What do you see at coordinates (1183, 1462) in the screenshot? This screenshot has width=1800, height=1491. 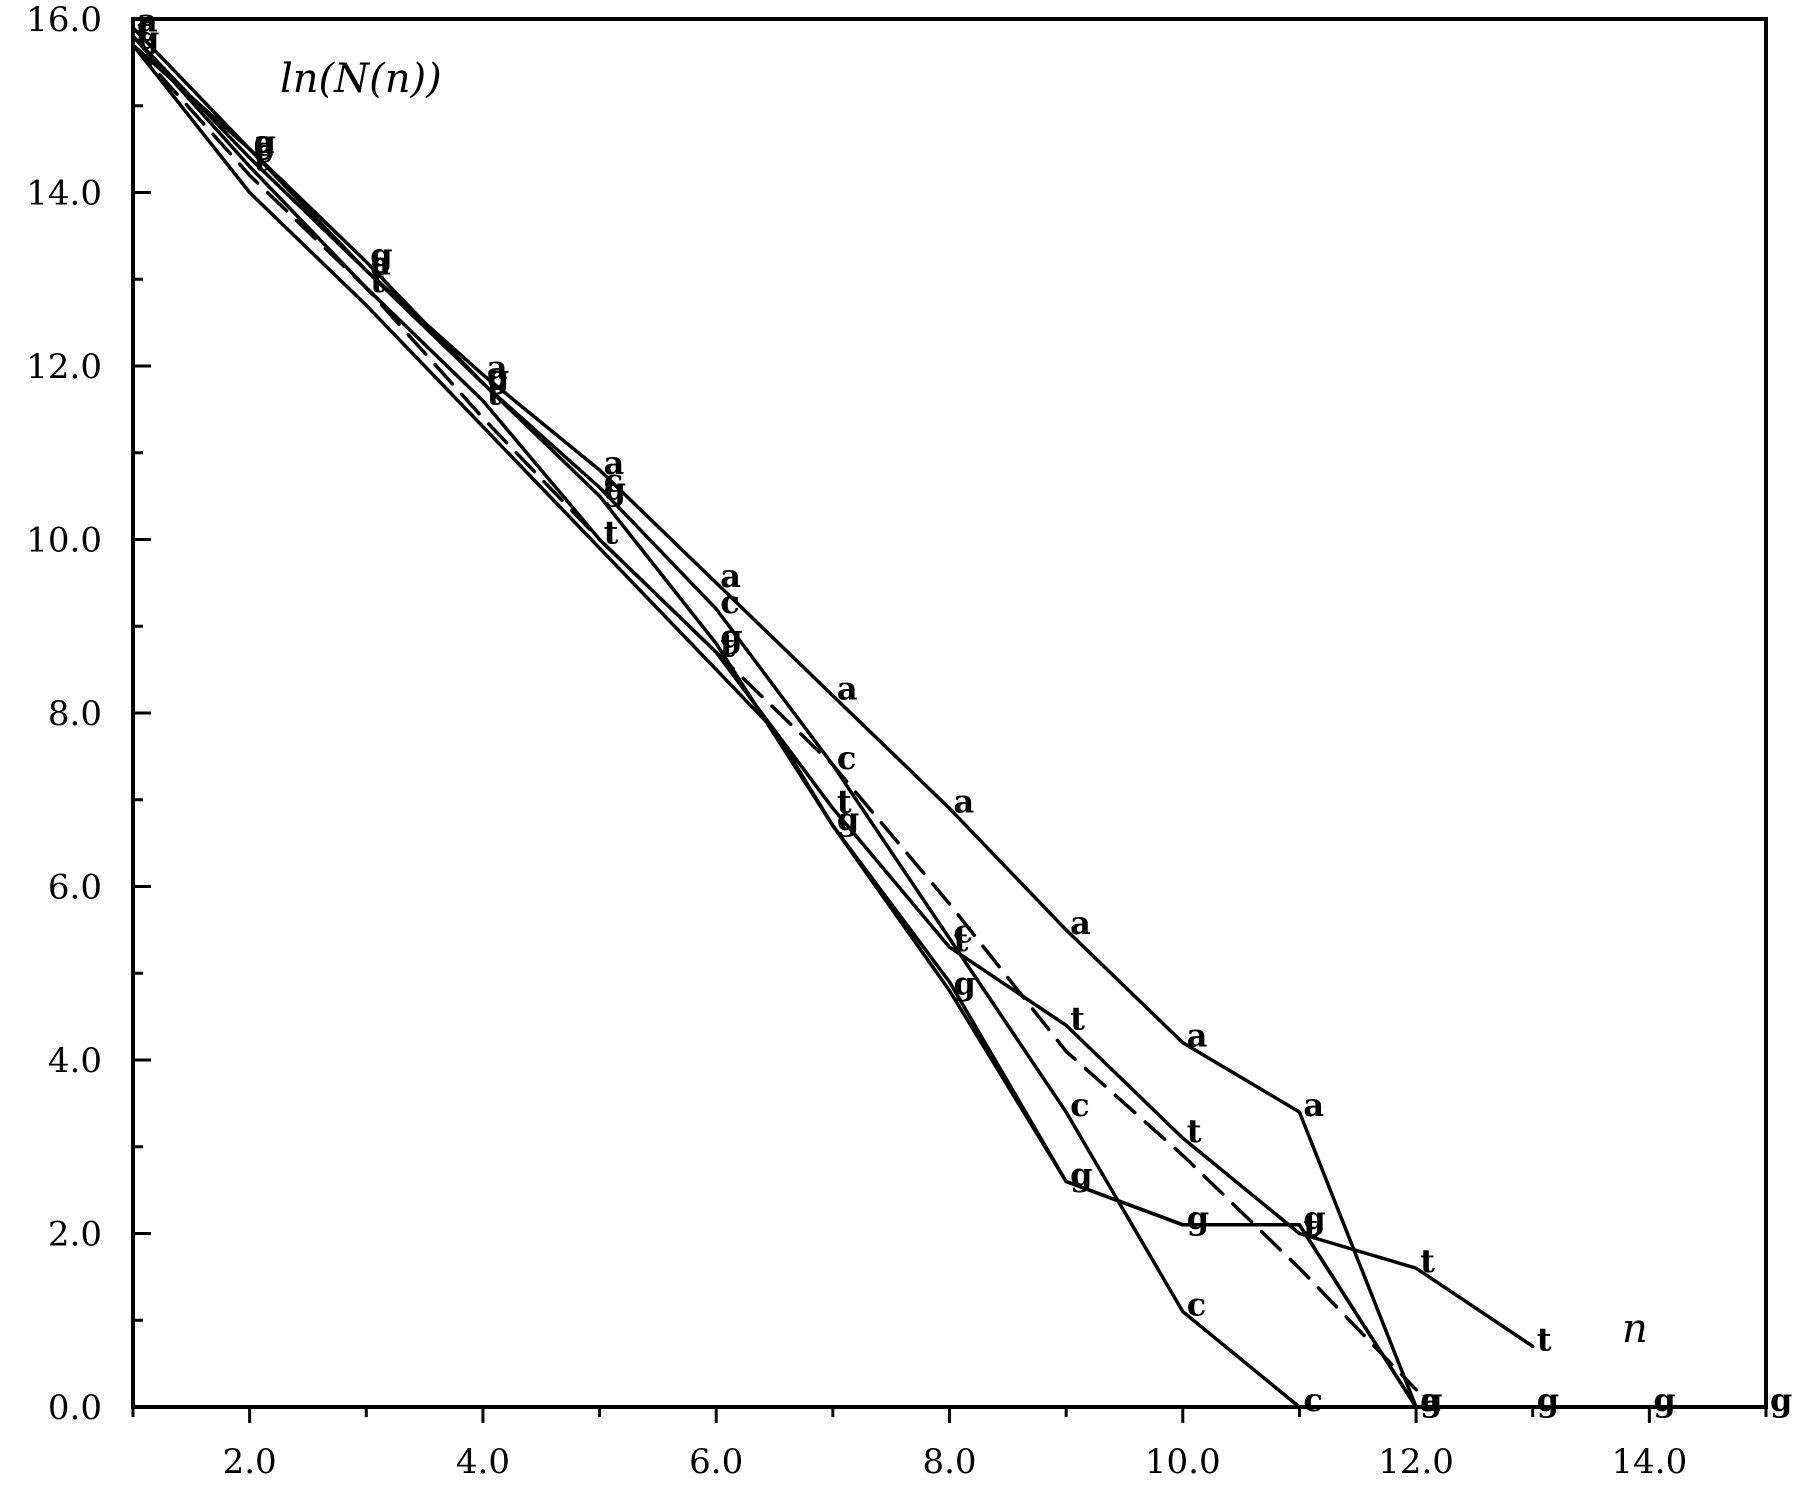 I see `x-tick-label: 10.0` at bounding box center [1183, 1462].